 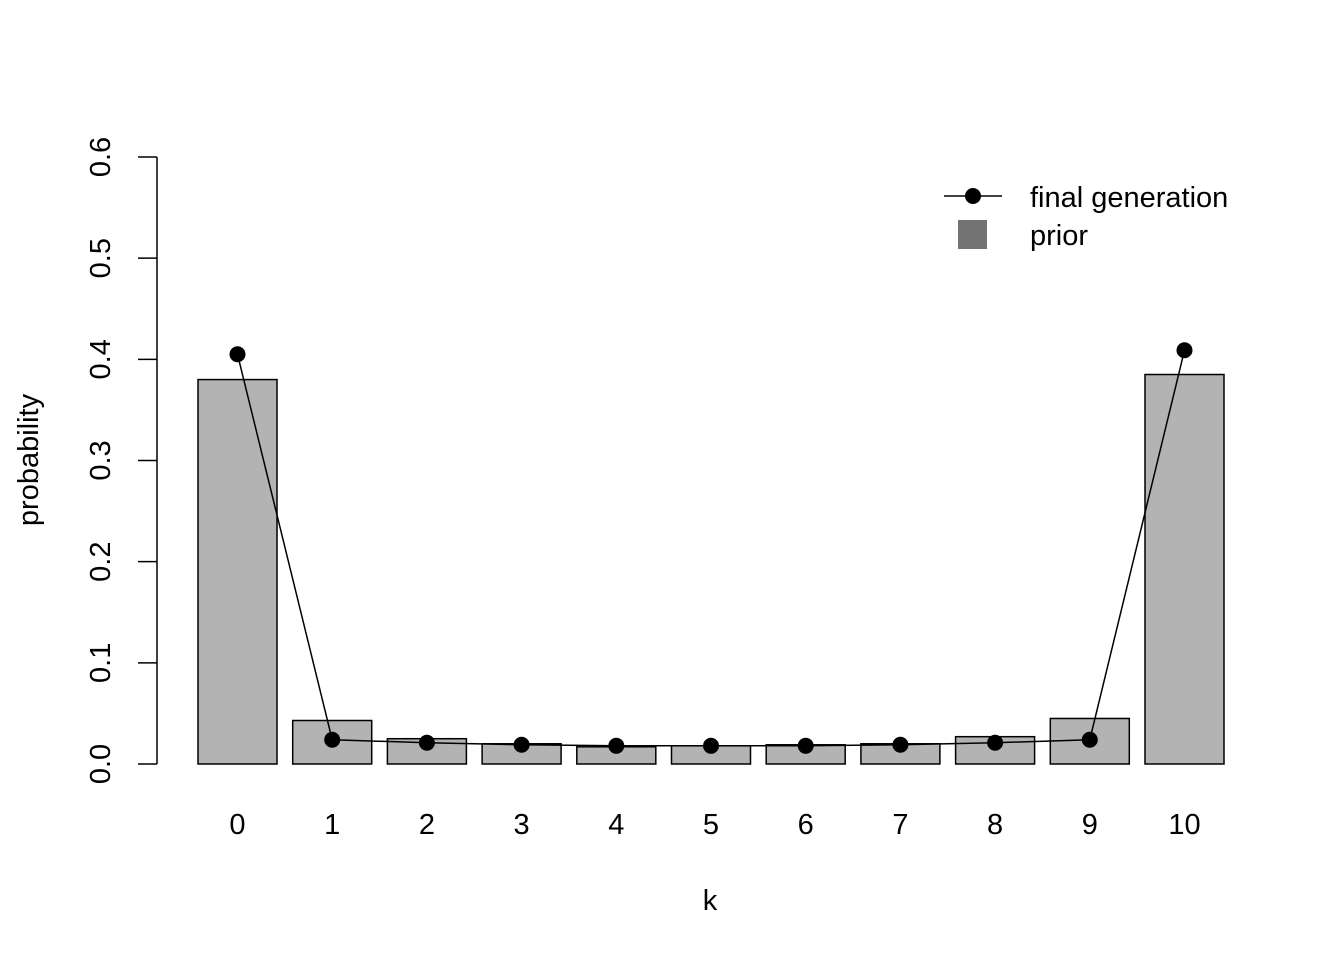 I want to click on x-tick-labels: 0 1 2 3 4 5 6 7 8 9 10, so click(x=714, y=825).